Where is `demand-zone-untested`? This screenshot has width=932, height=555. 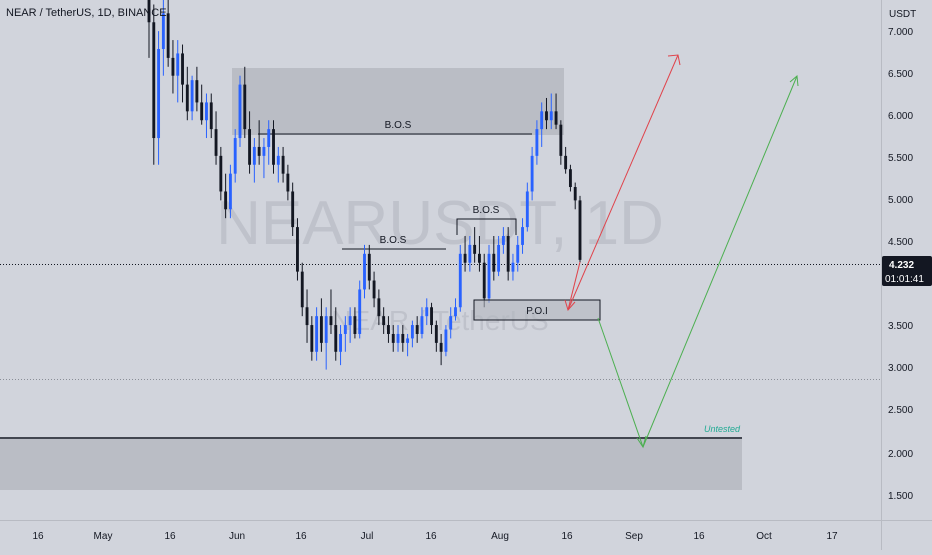
demand-zone-untested is located at coordinates (371, 464).